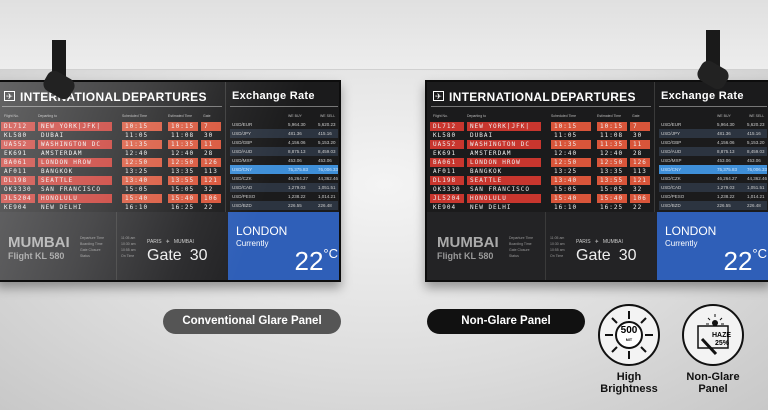 The width and height of the screenshot is (768, 410). What do you see at coordinates (330, 253) in the screenshot?
I see `temp-unit: °C` at bounding box center [330, 253].